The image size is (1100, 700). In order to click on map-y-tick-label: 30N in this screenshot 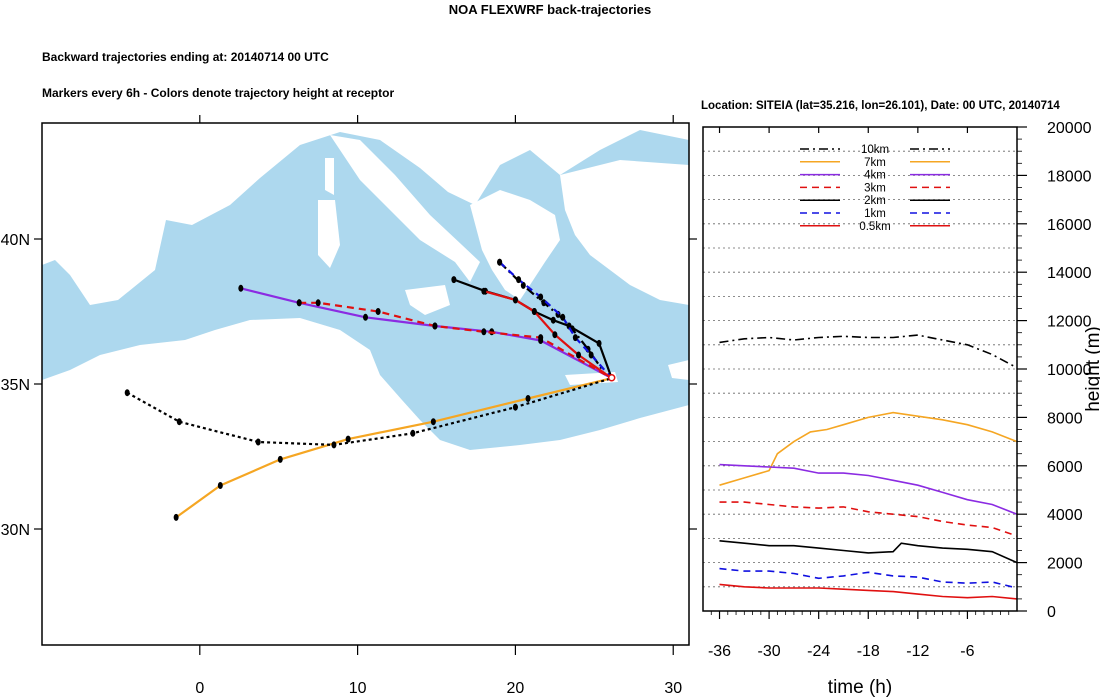, I will do `click(15, 530)`.